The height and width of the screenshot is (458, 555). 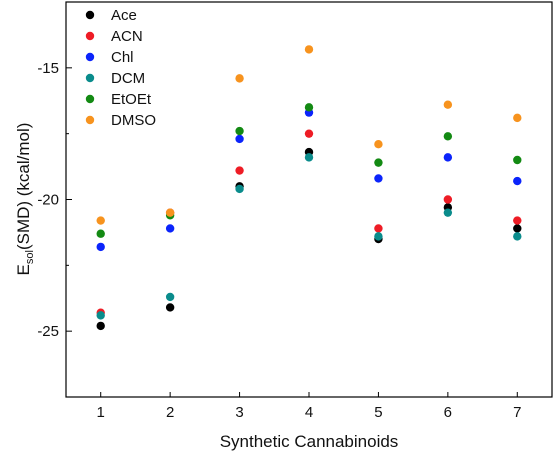 I want to click on x-tick-label: 7, so click(x=517, y=412).